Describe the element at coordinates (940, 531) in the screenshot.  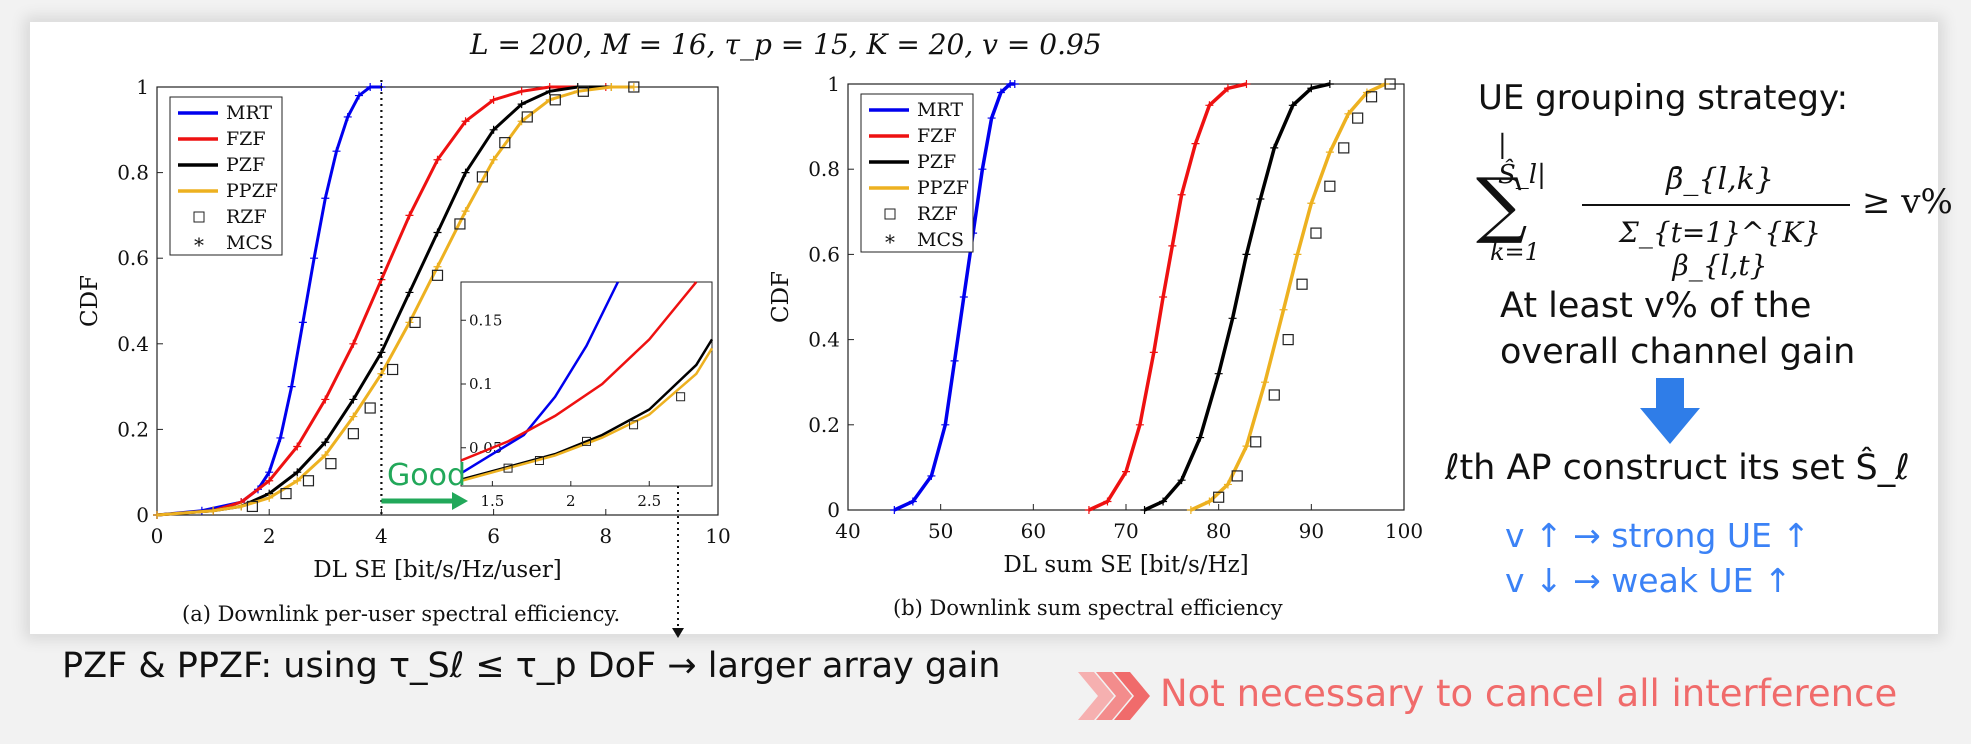
I see `chart-b-xtick-label: 50` at that location.